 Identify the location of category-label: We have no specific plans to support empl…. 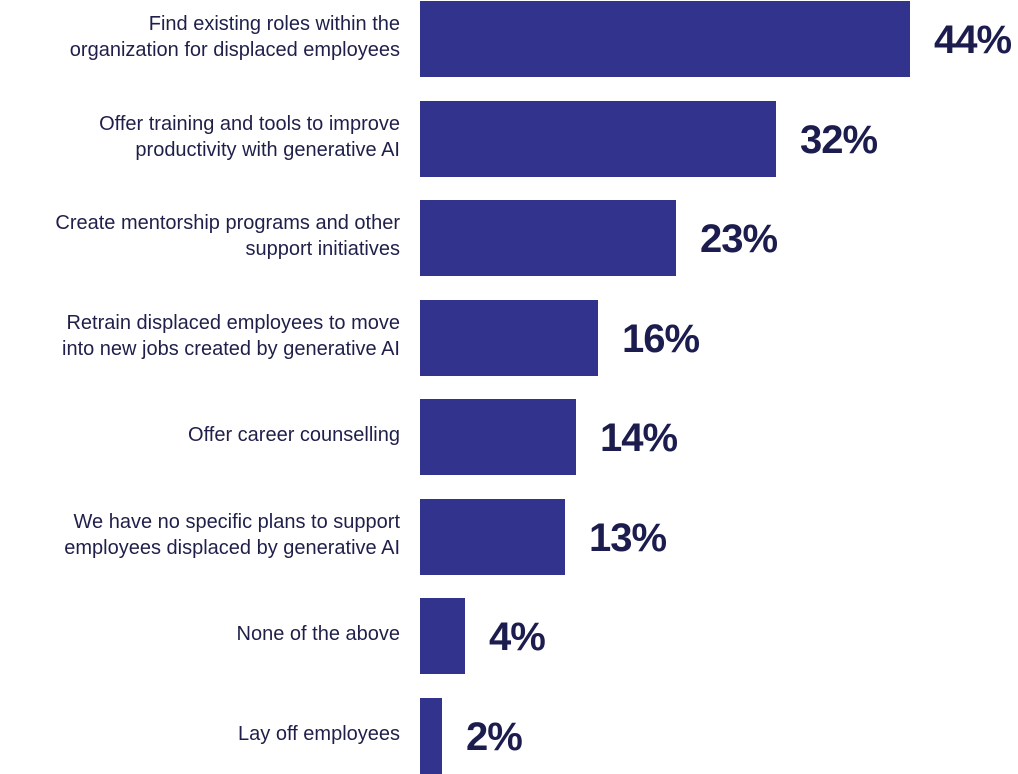
(200, 535).